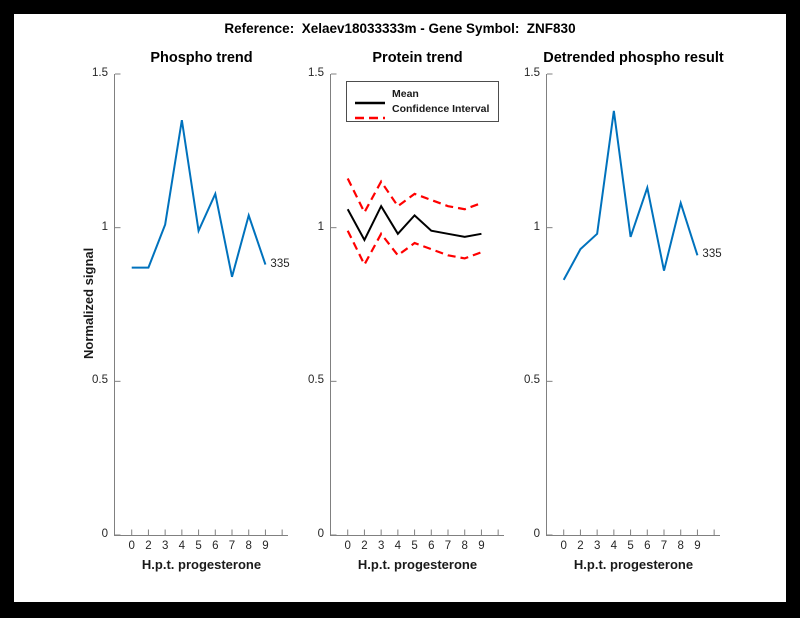  What do you see at coordinates (633, 58) in the screenshot?
I see `chart-title: Detrended phospho result` at bounding box center [633, 58].